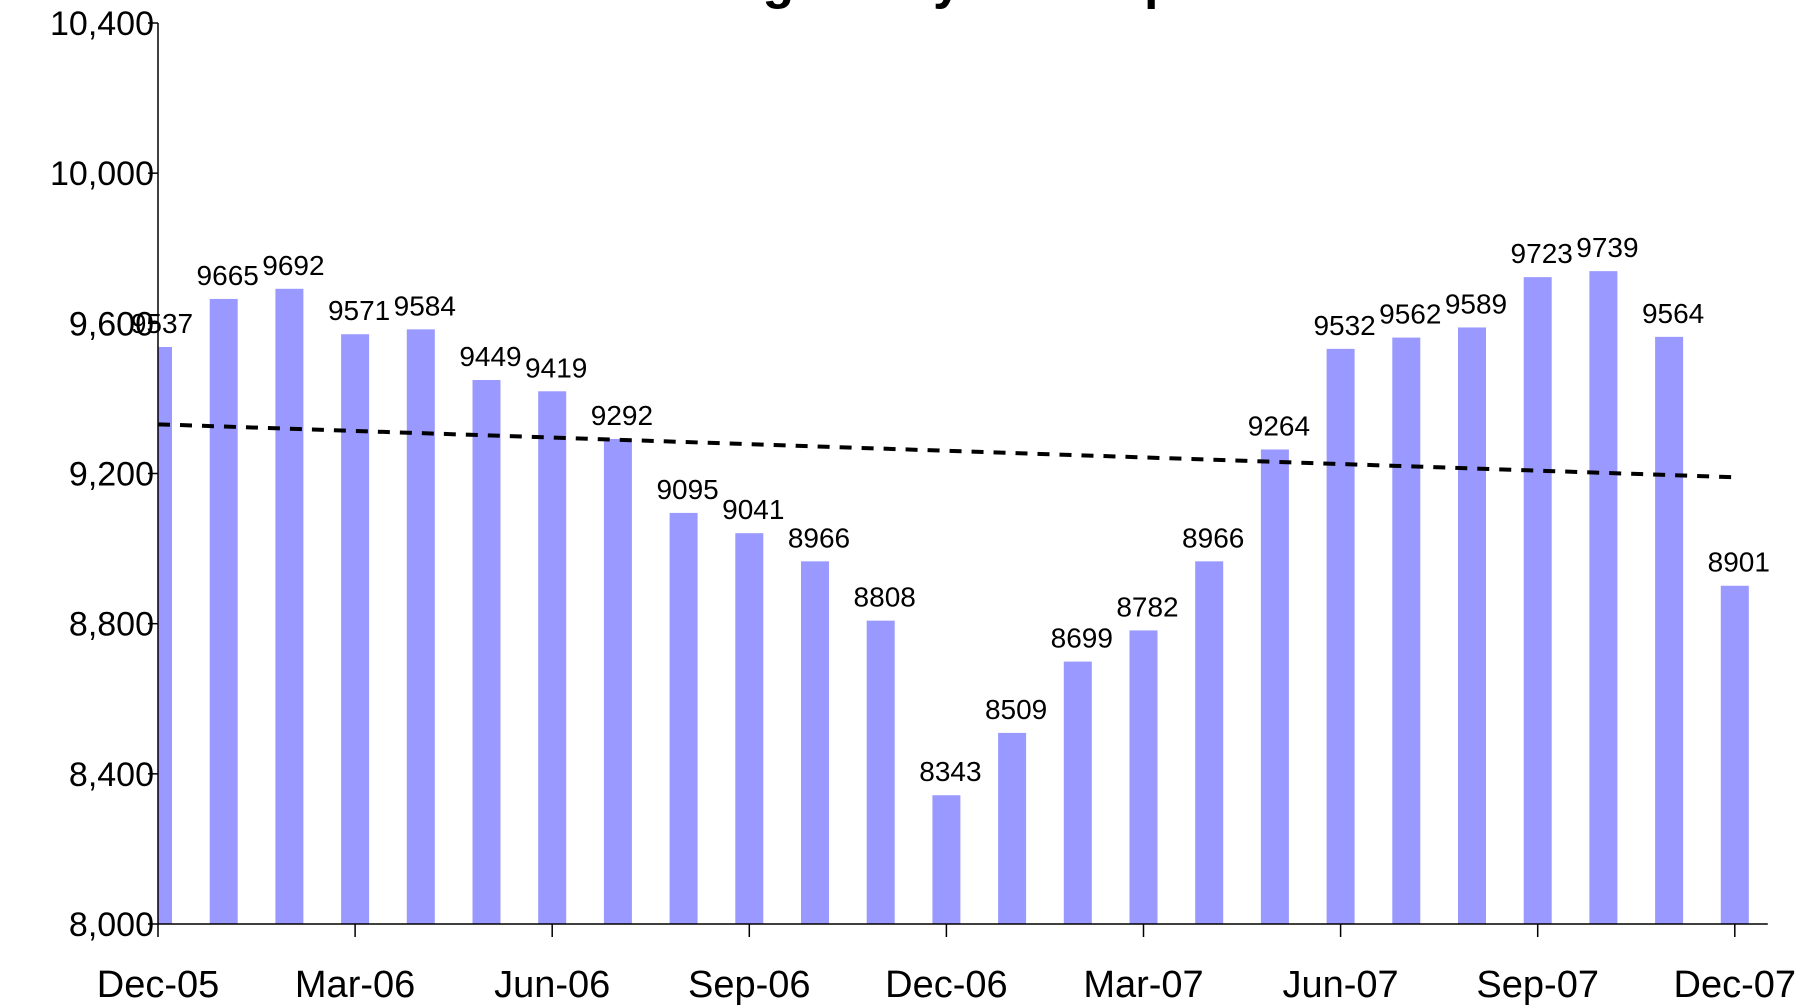  What do you see at coordinates (885, 597) in the screenshot?
I see `data-label: 8808` at bounding box center [885, 597].